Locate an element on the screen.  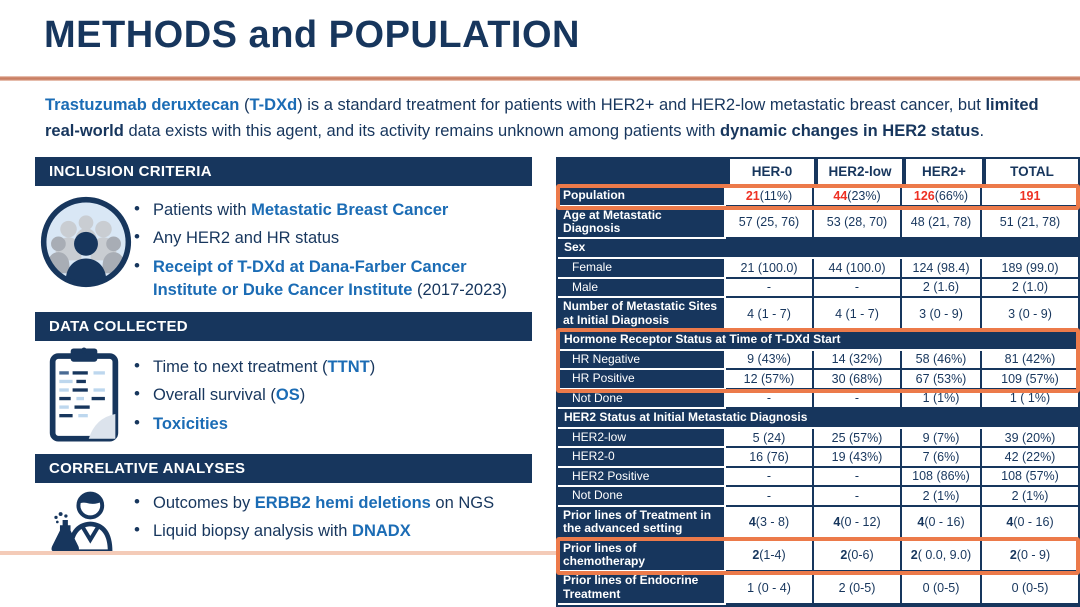
bullet-item: Liquid biopsy analysis with DNADX is located at coordinates (340, 530).